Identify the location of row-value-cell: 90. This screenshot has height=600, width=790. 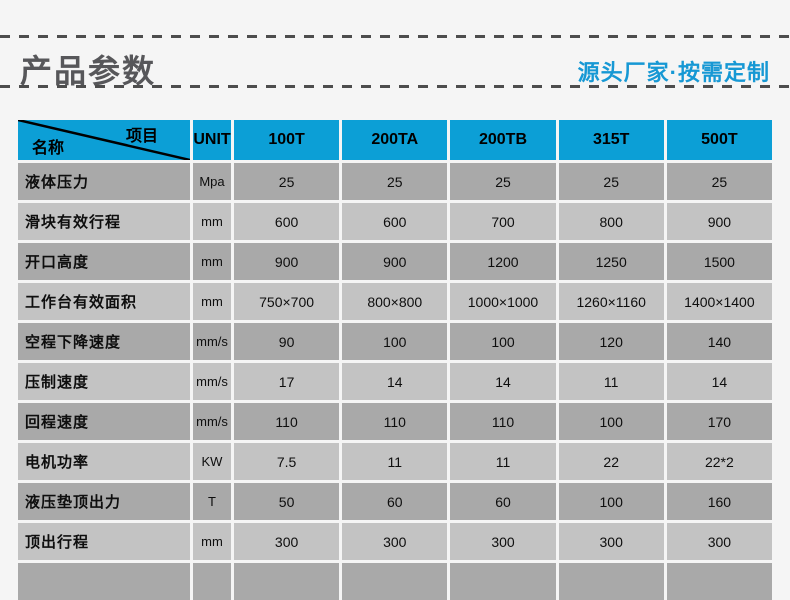
(287, 341).